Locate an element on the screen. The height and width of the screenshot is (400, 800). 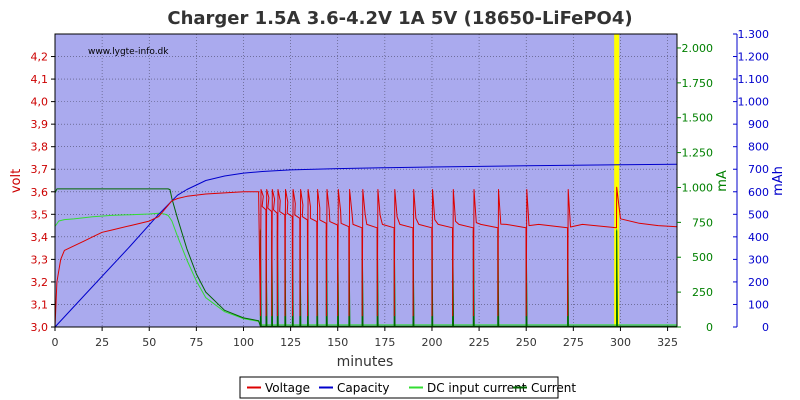
y-mah-tick-label: 200 is located at coordinates (758, 282).